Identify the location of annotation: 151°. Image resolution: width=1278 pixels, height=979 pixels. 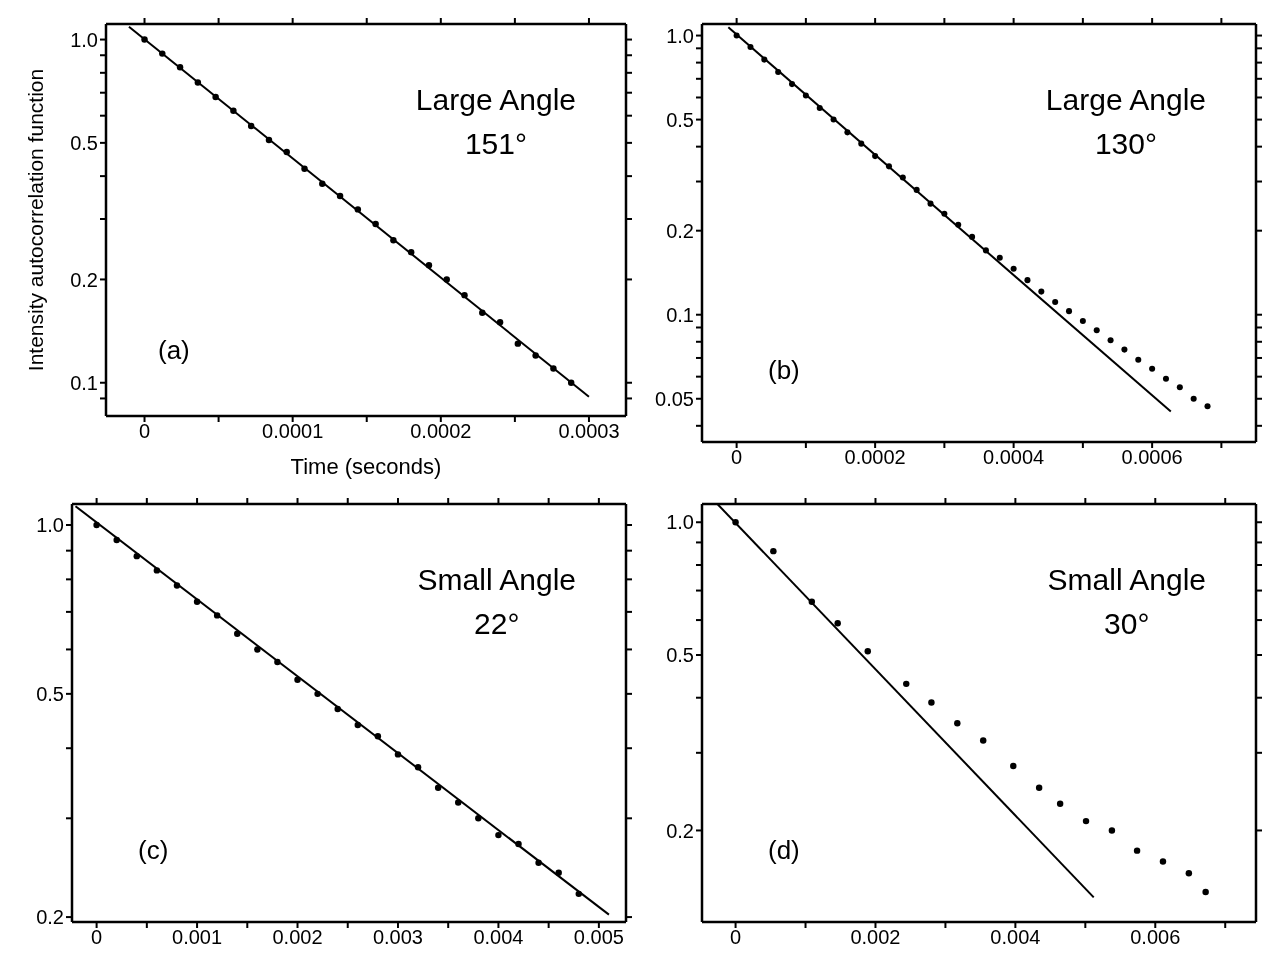
(495, 144).